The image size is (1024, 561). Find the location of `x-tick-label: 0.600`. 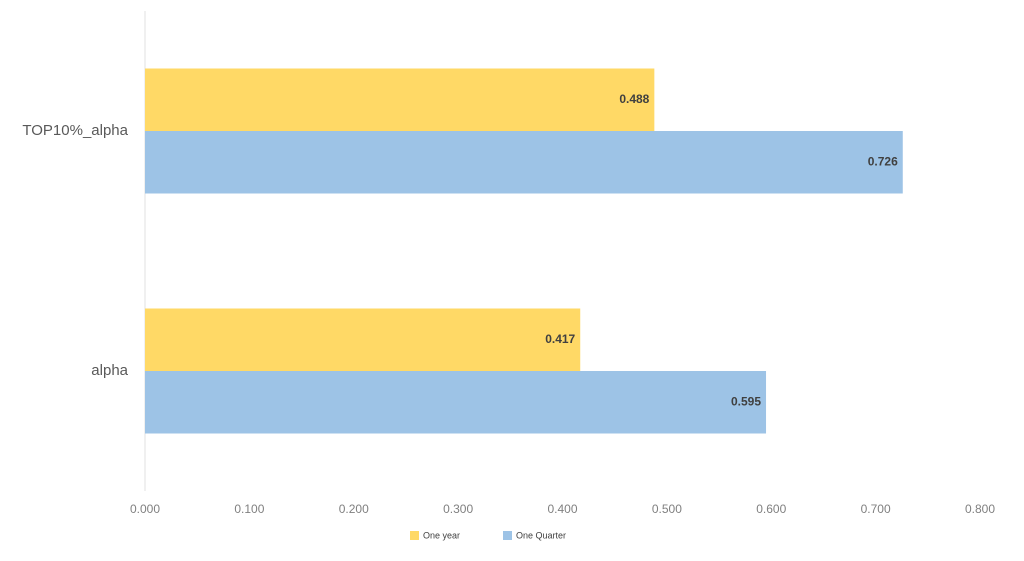

x-tick-label: 0.600 is located at coordinates (771, 509).